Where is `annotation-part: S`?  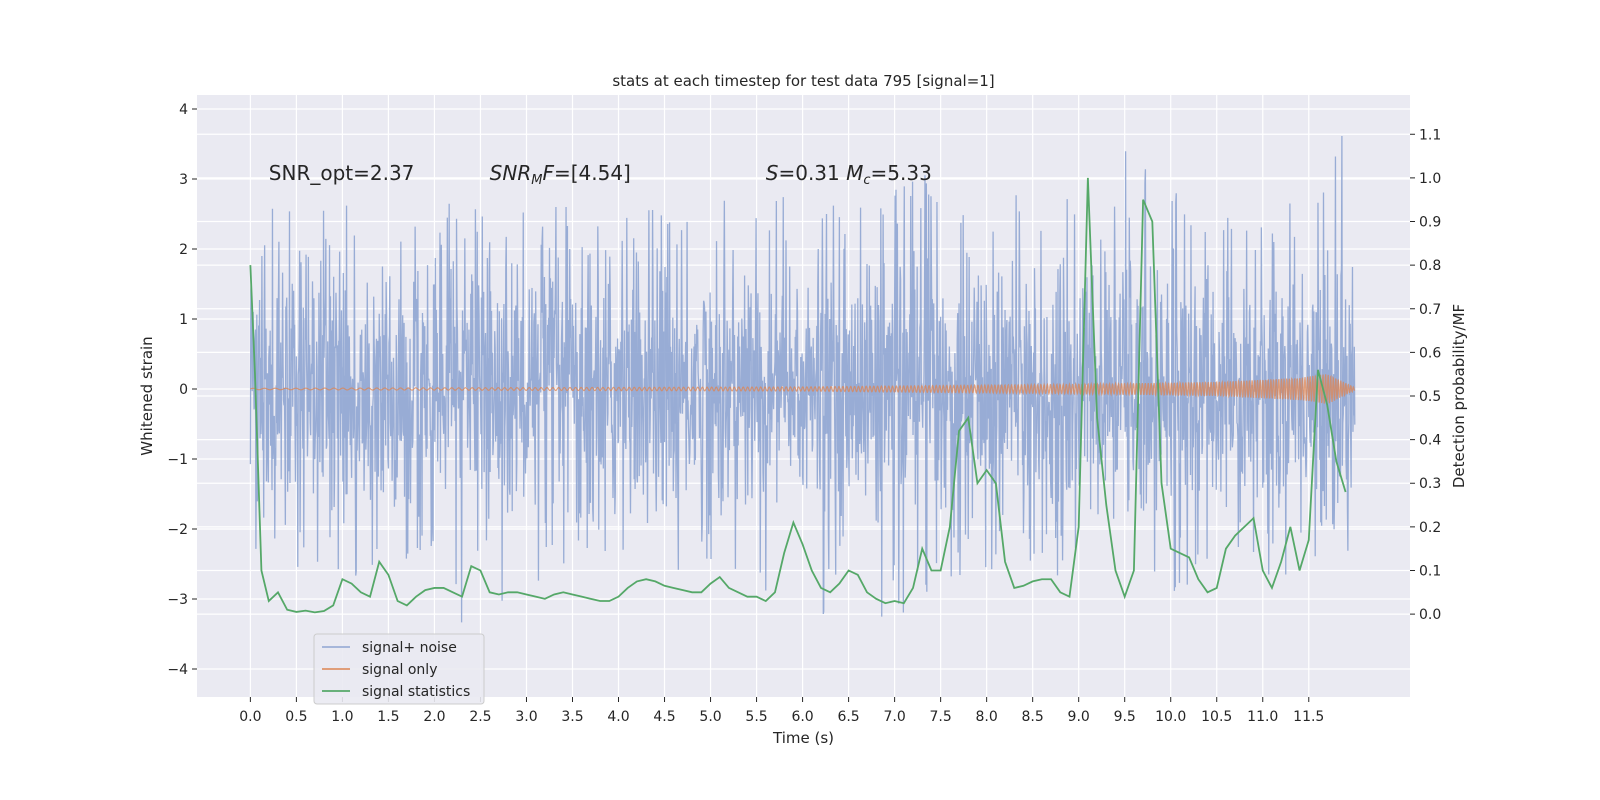
annotation-part: S is located at coordinates (772, 173).